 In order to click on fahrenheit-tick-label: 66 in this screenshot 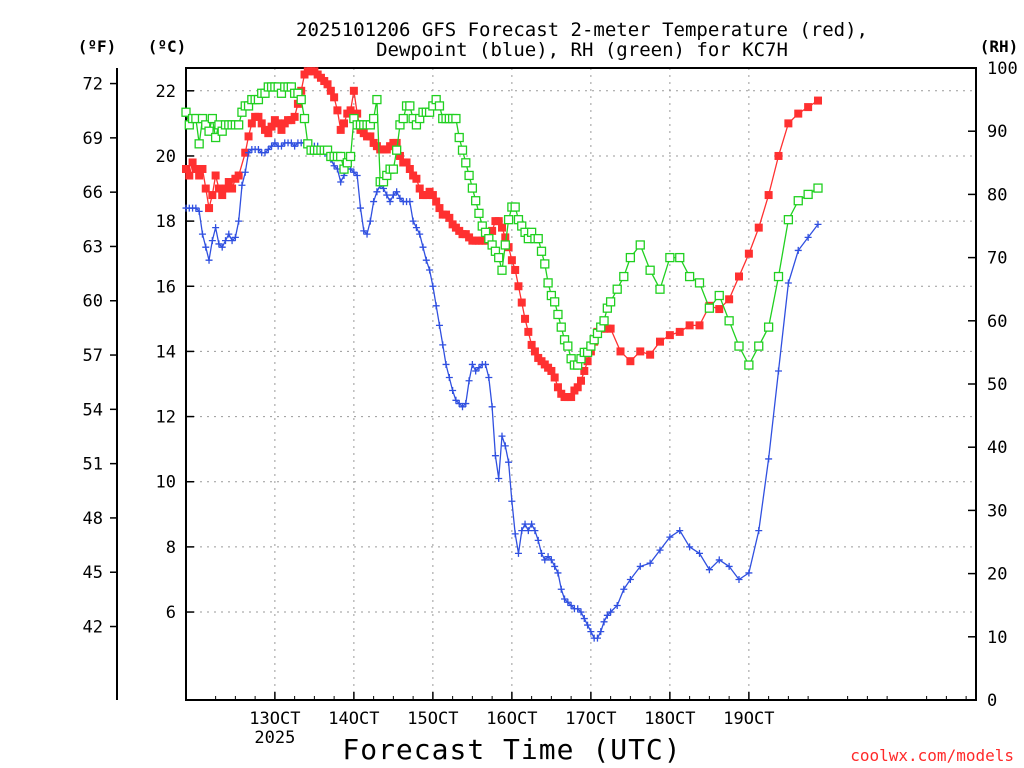, I will do `click(93, 193)`.